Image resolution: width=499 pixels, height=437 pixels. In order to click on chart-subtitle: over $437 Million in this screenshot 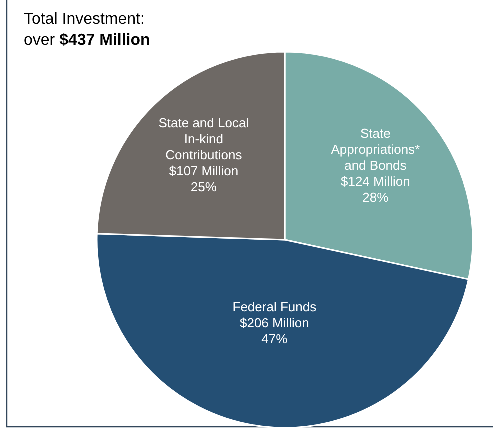, I will do `click(87, 40)`.